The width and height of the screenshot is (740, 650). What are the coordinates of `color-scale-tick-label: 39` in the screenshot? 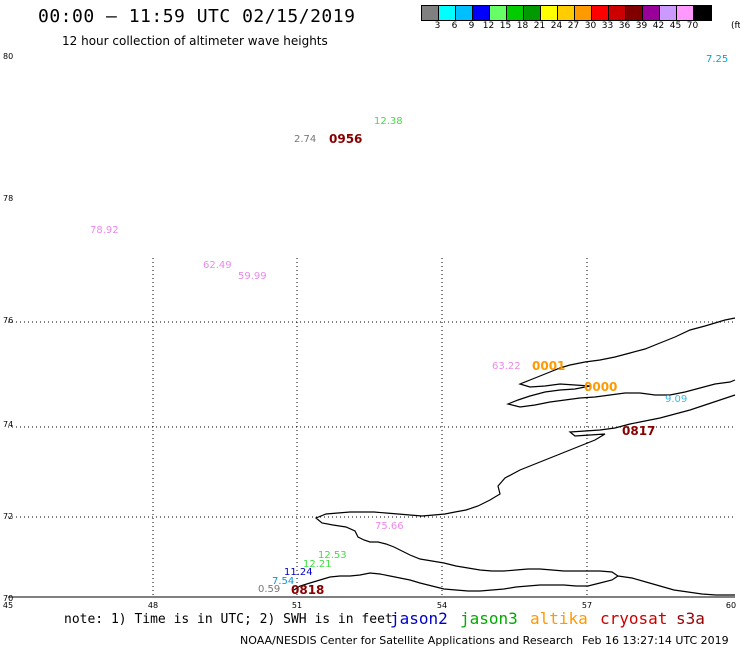 It's located at (641, 26).